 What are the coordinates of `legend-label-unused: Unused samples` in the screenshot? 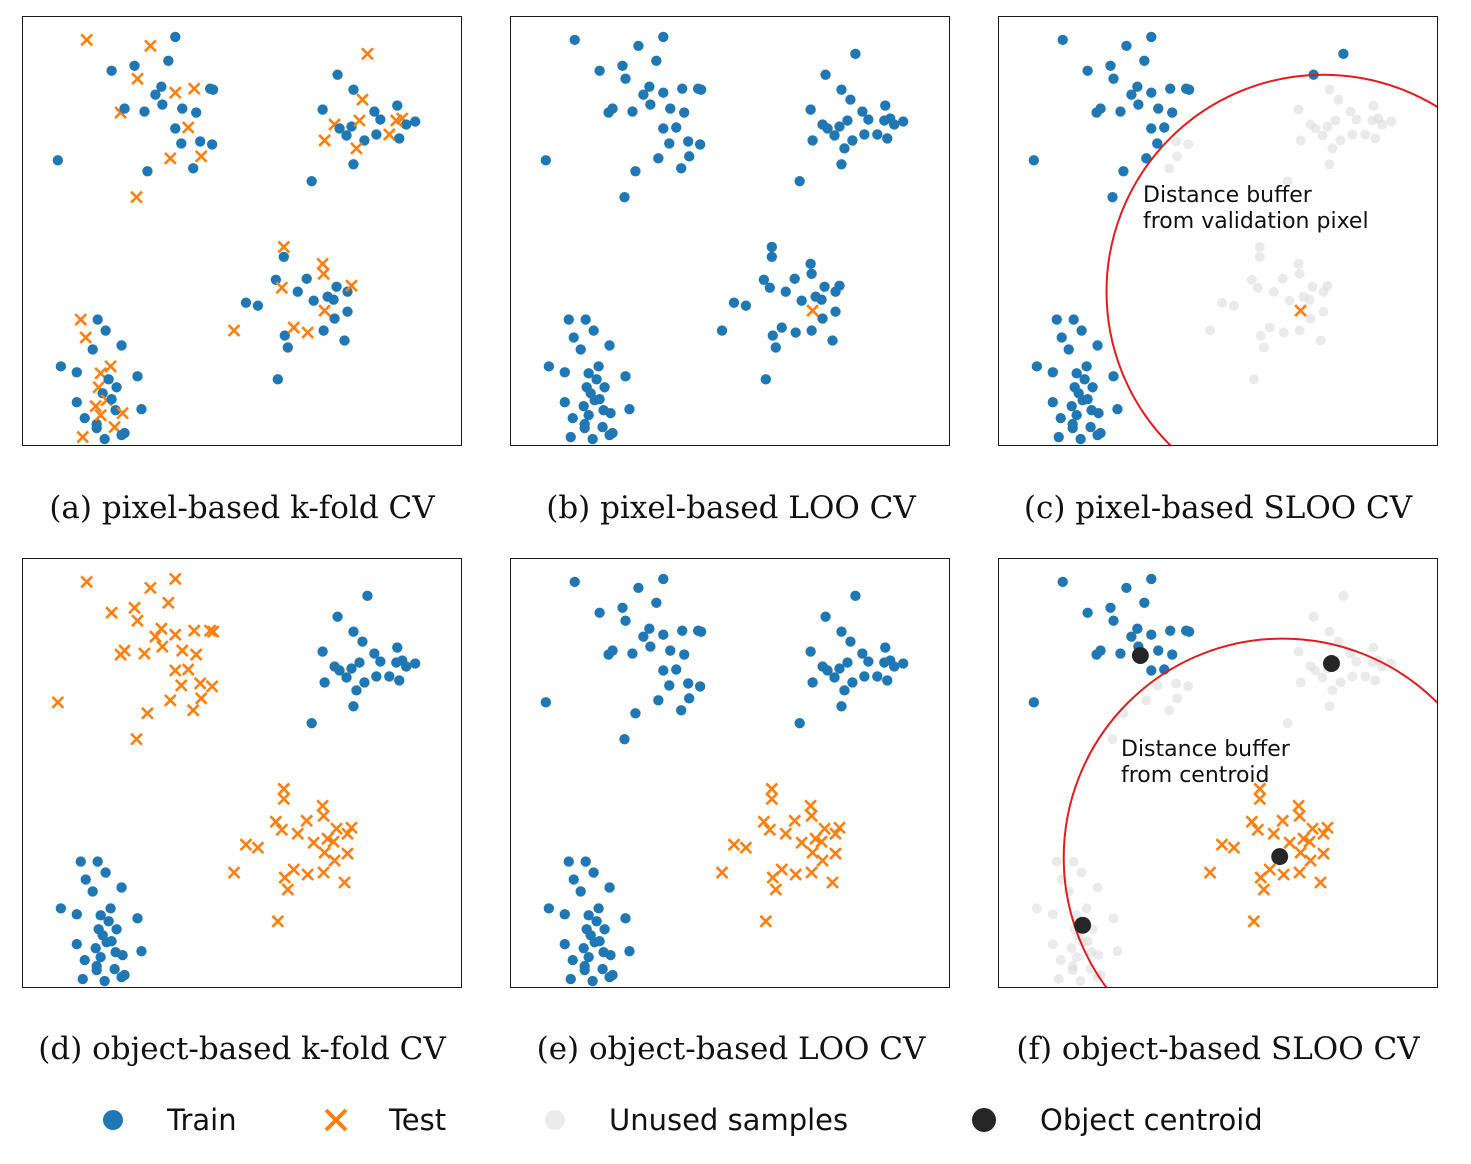 It's located at (729, 1120).